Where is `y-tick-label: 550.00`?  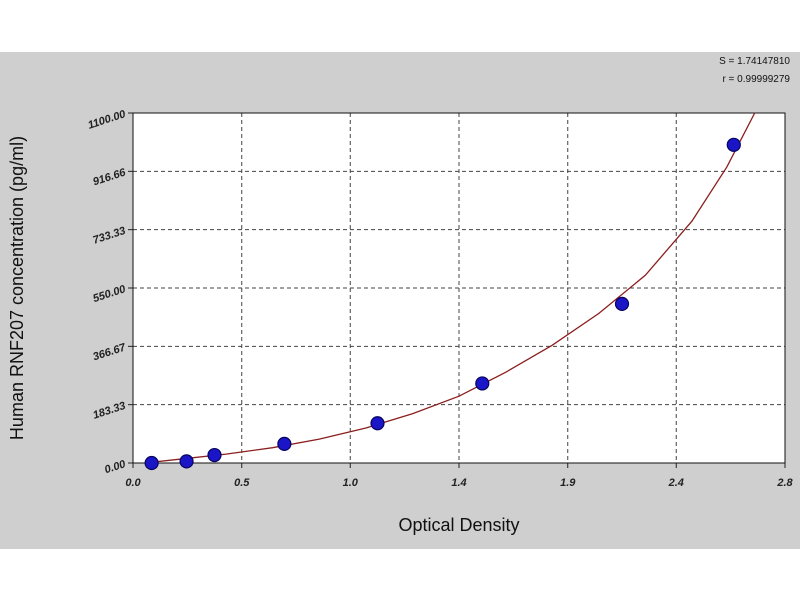 y-tick-label: 550.00 is located at coordinates (109, 294).